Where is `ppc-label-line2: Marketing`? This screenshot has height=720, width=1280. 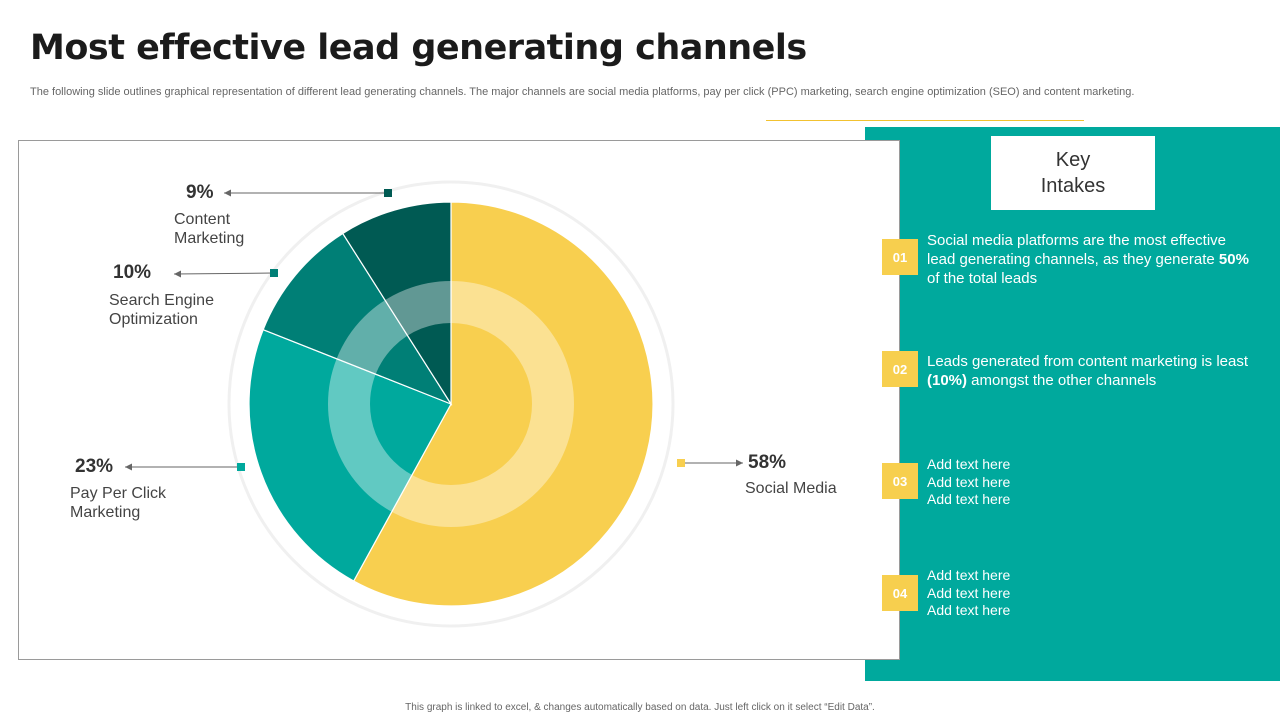 ppc-label-line2: Marketing is located at coordinates (105, 512).